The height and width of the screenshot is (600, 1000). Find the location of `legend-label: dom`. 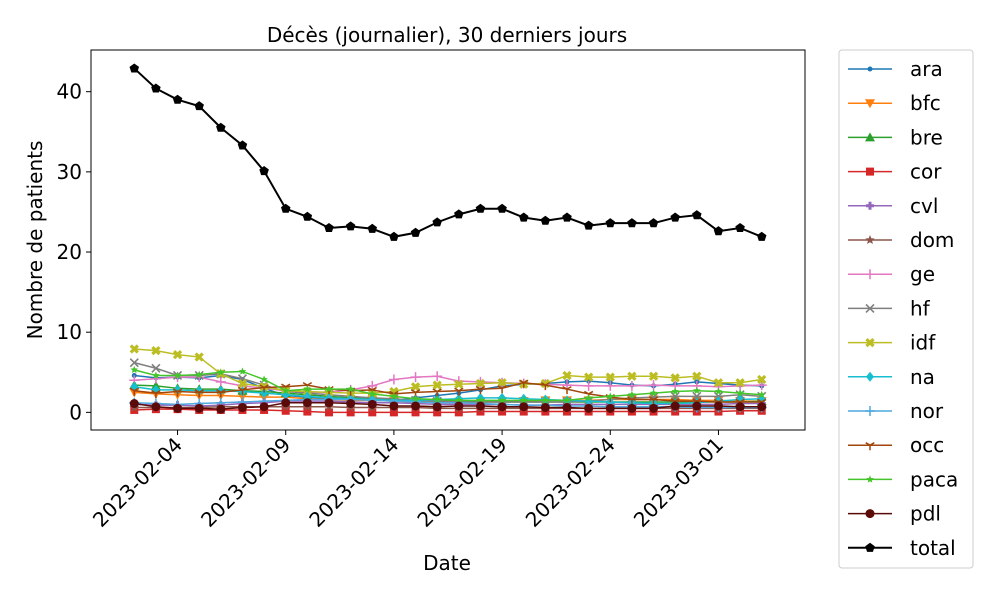

legend-label: dom is located at coordinates (932, 240).